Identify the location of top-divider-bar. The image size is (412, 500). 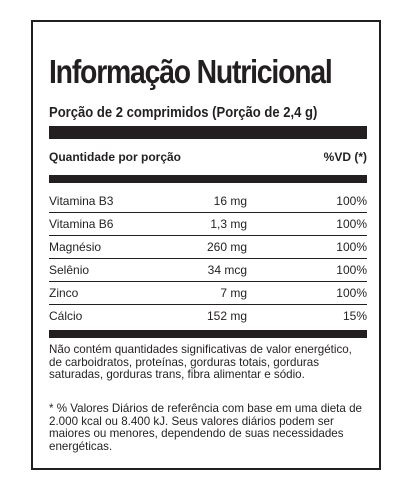
(208, 132).